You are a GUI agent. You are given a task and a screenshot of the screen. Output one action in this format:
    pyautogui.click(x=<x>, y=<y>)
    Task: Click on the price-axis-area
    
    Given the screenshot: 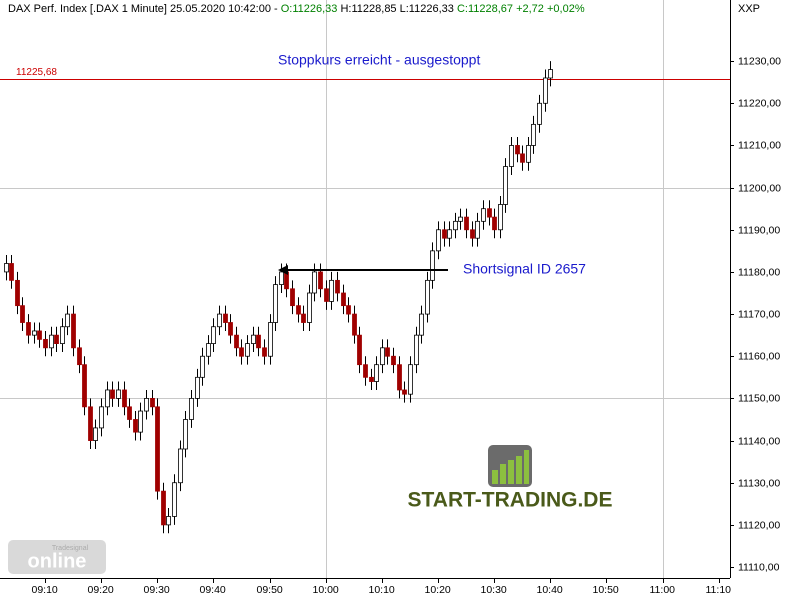 What is the action you would take?
    pyautogui.click(x=765, y=300)
    